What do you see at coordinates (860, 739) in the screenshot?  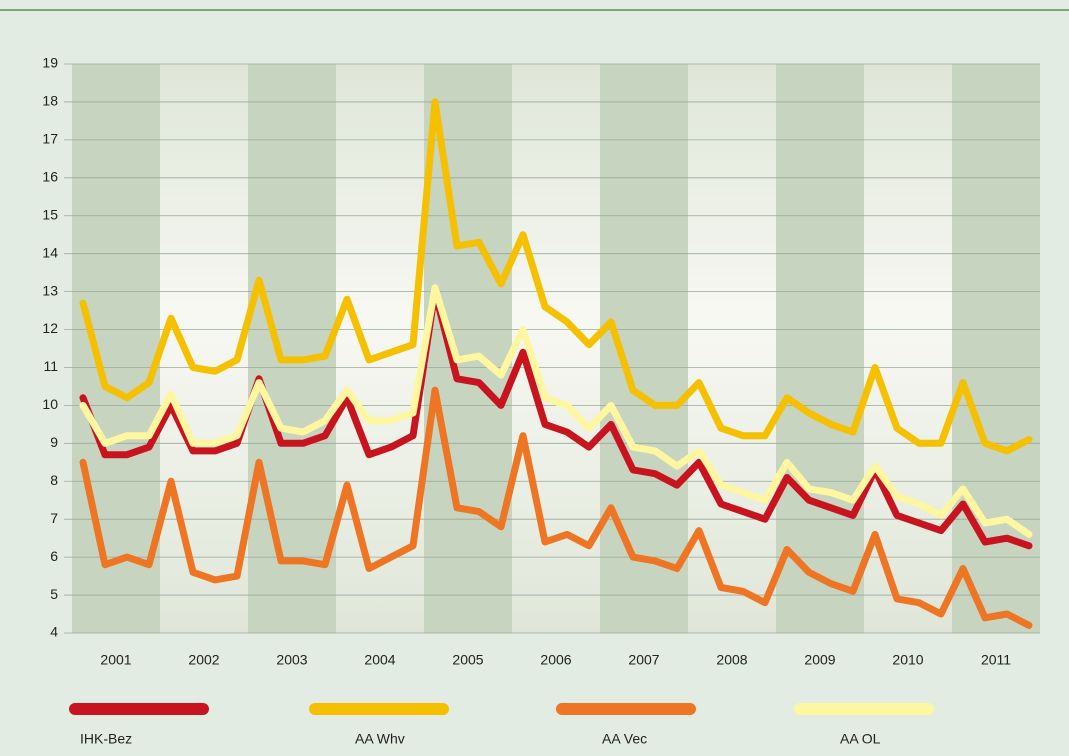 I see `legend-label: AA OL` at bounding box center [860, 739].